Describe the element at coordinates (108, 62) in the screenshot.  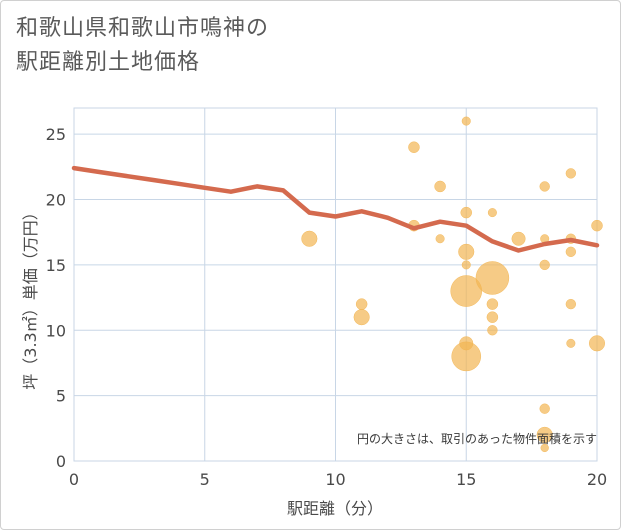
I see `title-line-2: 駅距離別土地価格` at that location.